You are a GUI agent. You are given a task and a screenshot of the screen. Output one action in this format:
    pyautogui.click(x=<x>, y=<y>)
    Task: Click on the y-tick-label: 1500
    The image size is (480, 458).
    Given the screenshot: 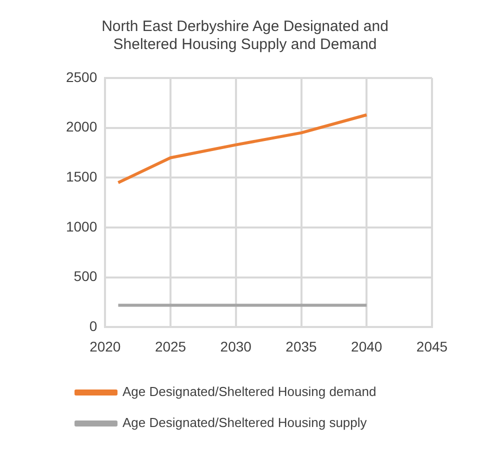 What is the action you would take?
    pyautogui.click(x=82, y=176)
    